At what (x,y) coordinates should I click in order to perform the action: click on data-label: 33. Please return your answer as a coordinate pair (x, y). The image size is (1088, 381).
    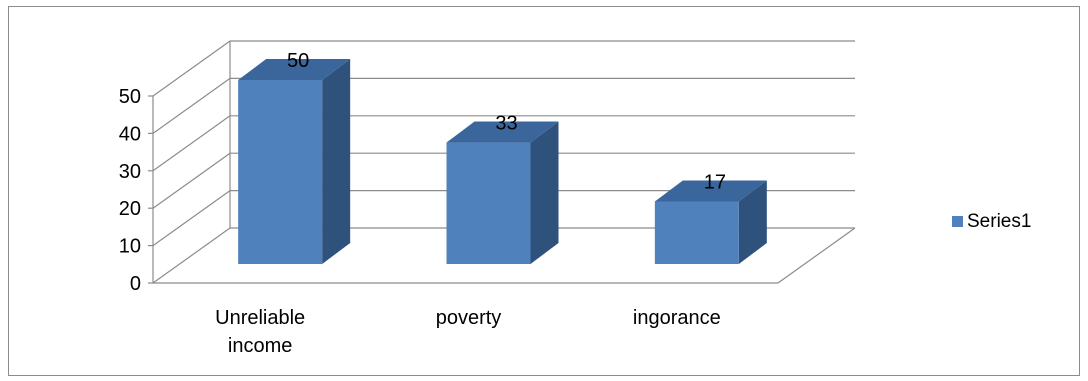
    Looking at the image, I should click on (506, 124).